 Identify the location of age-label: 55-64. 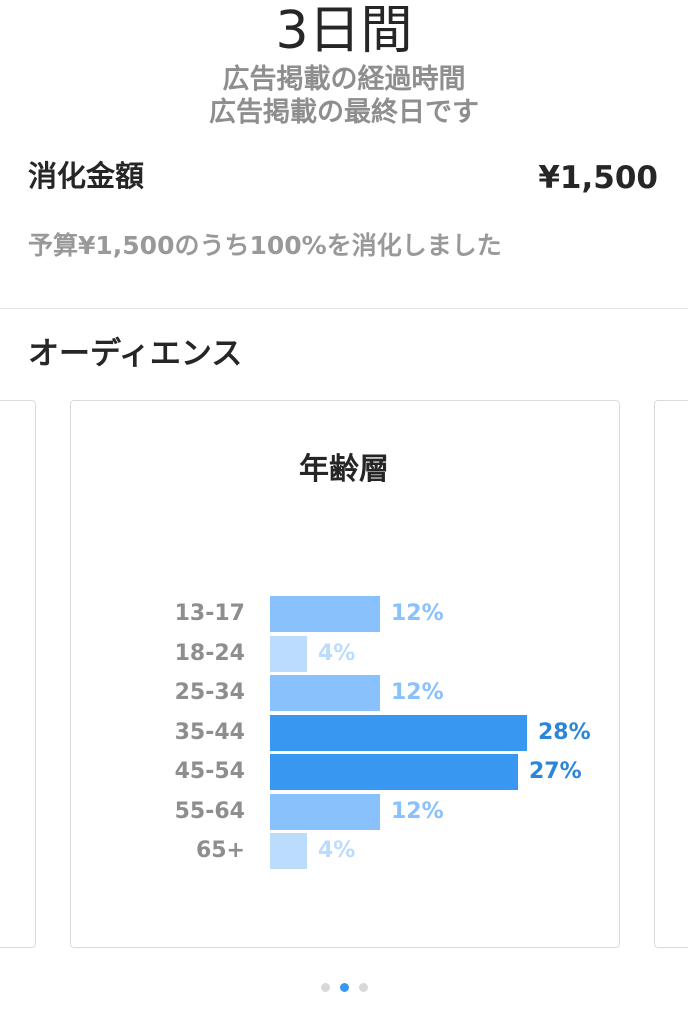
(209, 811).